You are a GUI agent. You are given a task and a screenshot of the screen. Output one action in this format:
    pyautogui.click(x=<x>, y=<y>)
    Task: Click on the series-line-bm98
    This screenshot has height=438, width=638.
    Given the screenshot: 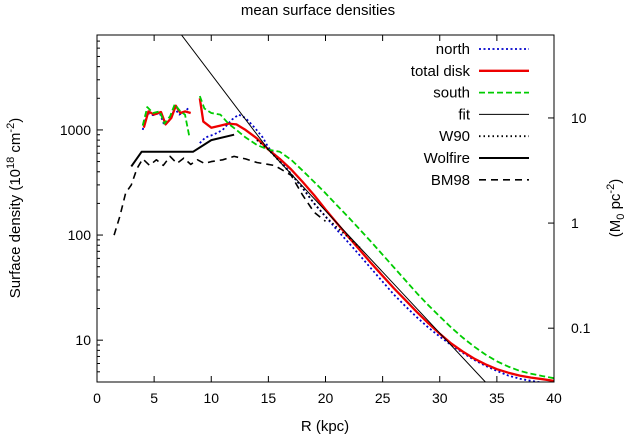 What is the action you would take?
    pyautogui.click(x=219, y=195)
    